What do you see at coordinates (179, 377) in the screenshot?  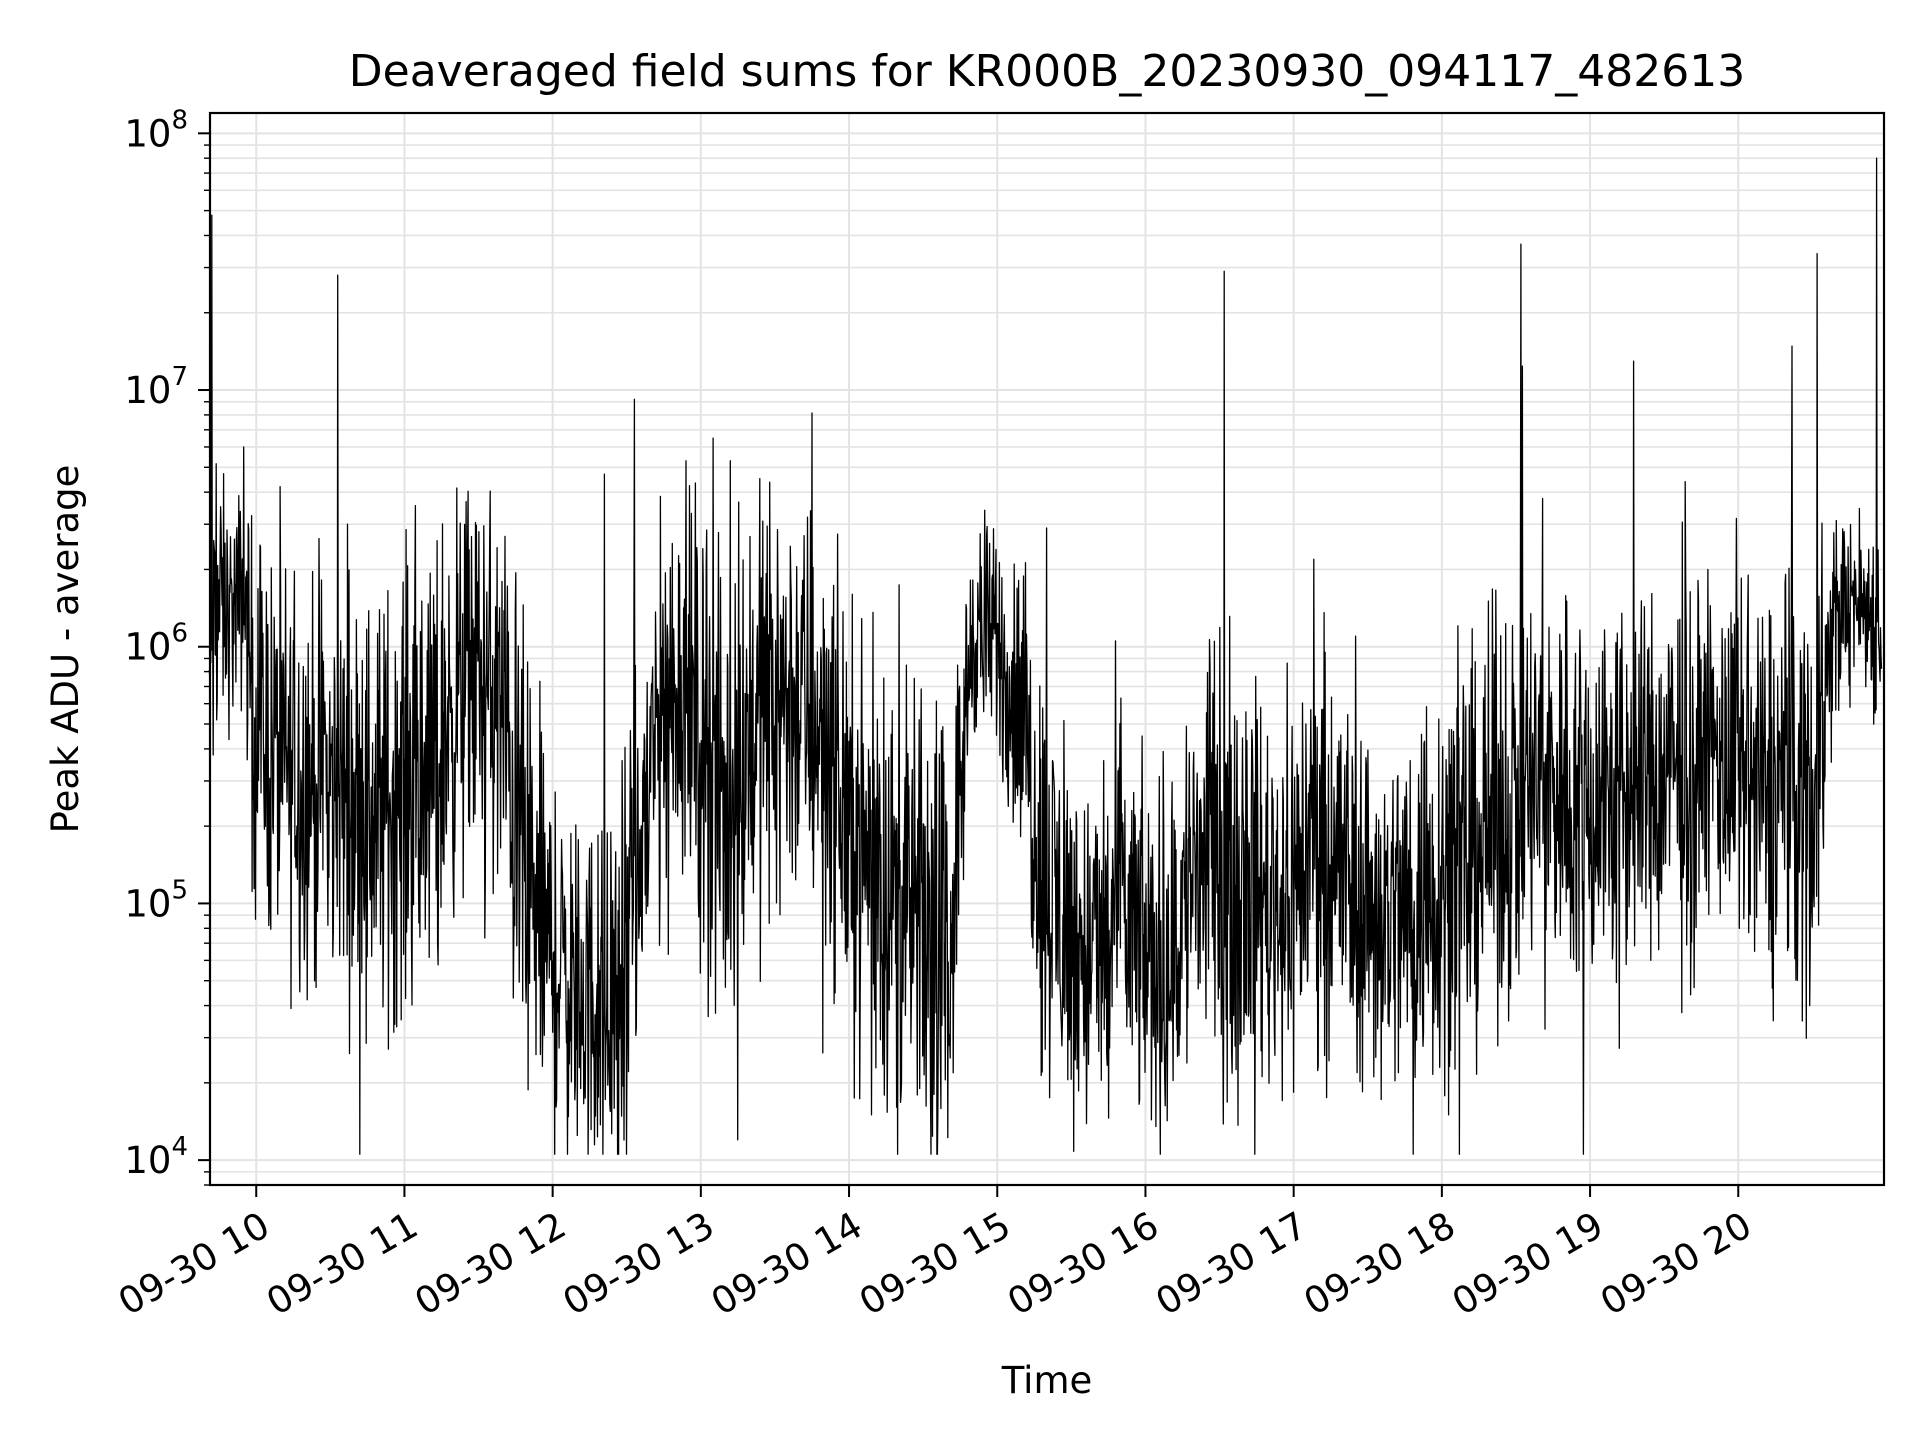 I see `y-tick-exponent: 7` at bounding box center [179, 377].